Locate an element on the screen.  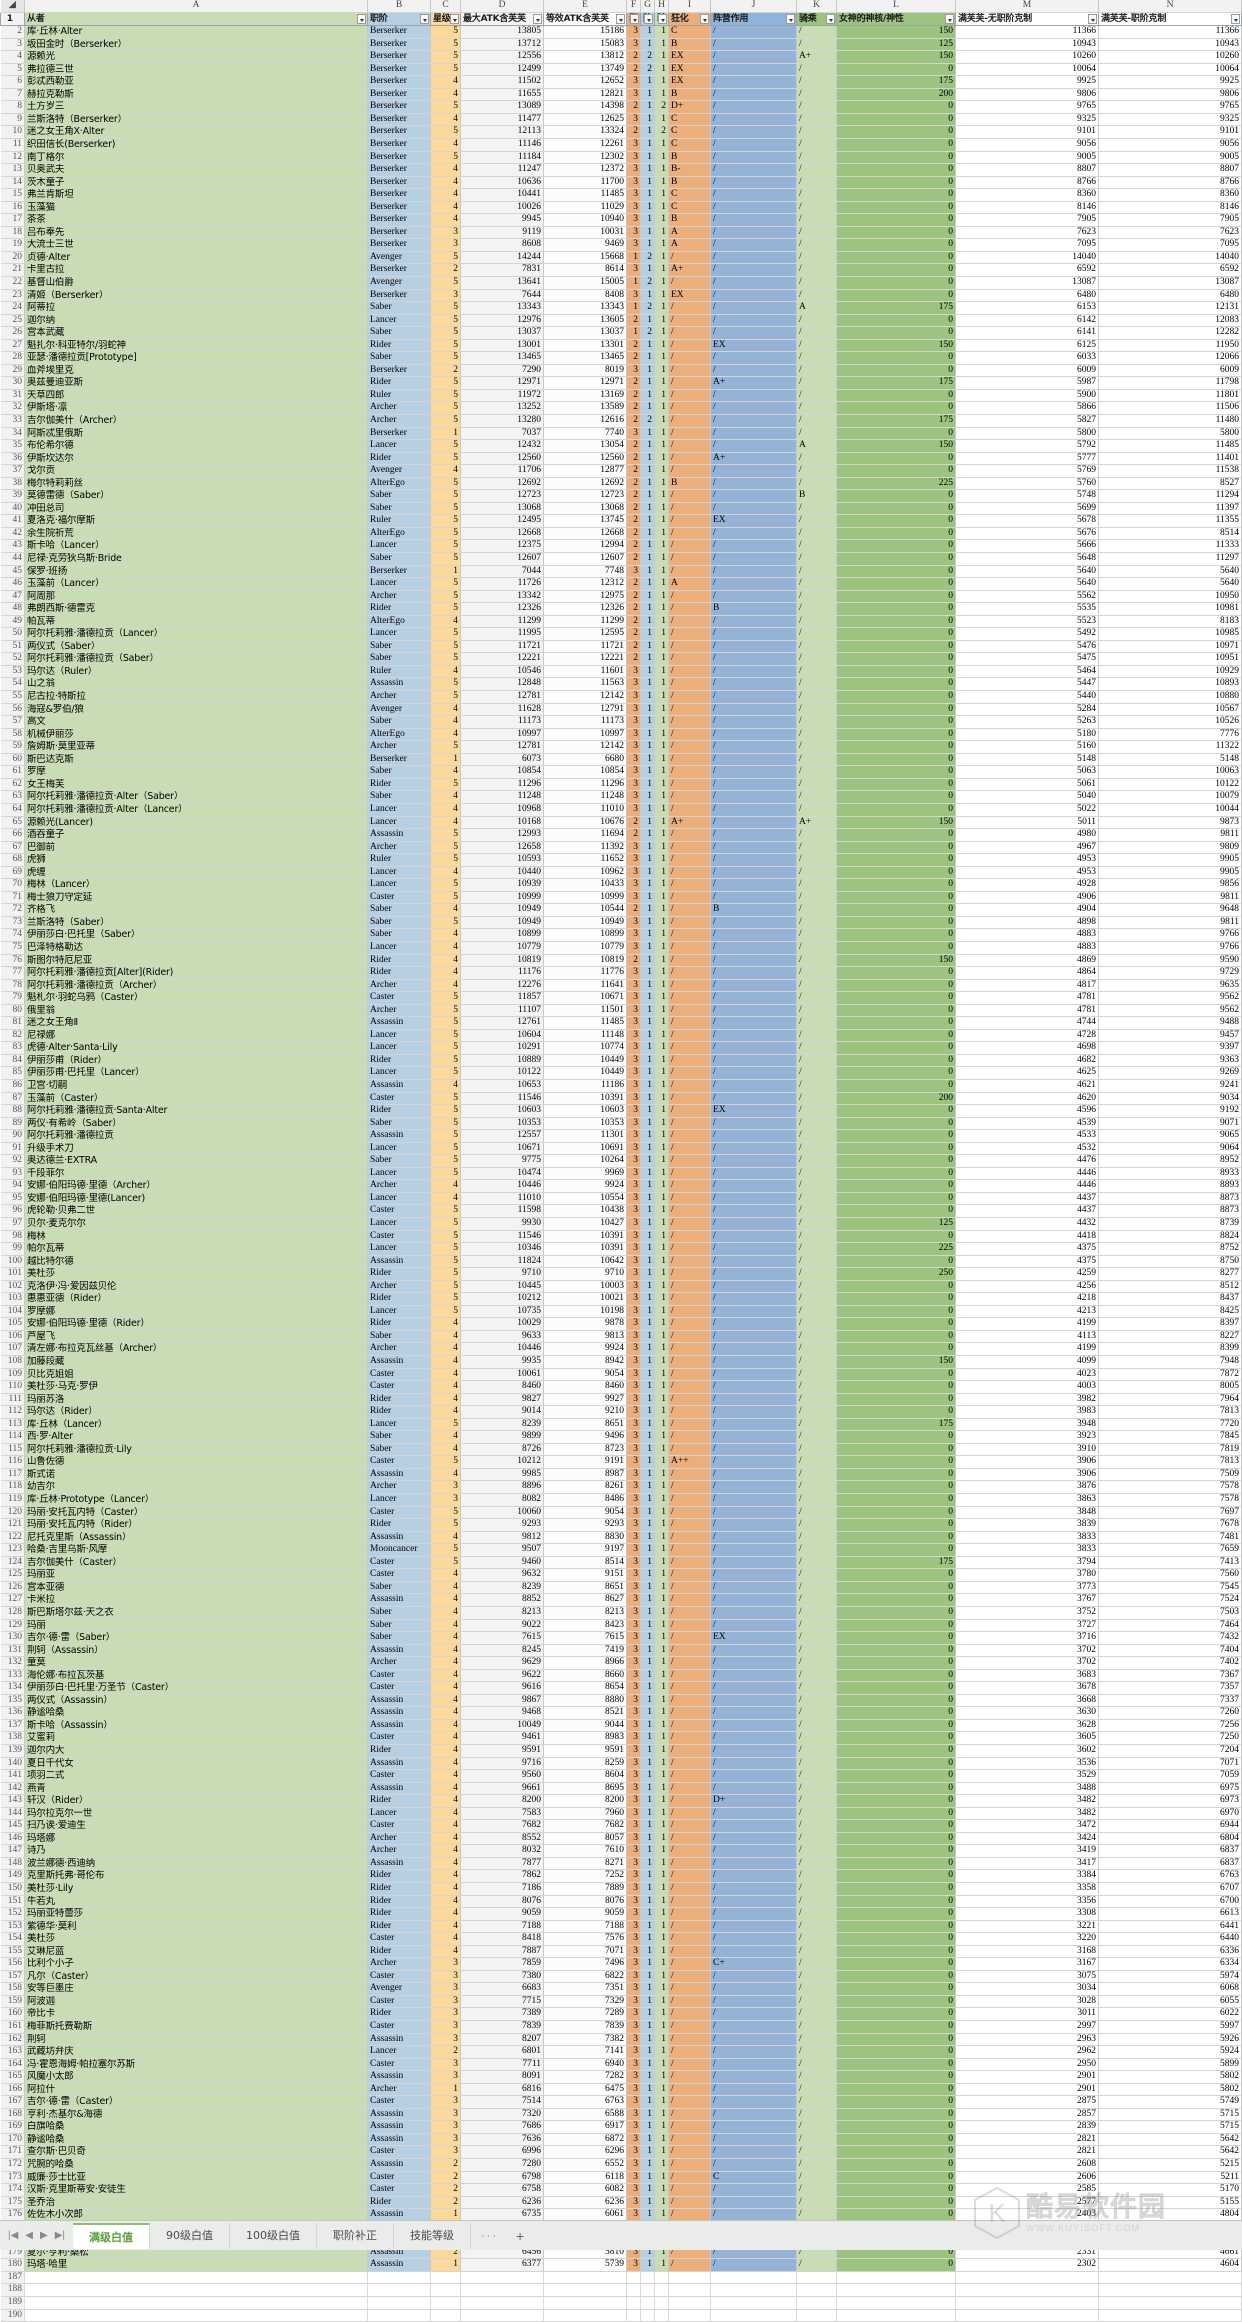
cell-N85: 9269 is located at coordinates (1170, 1073).